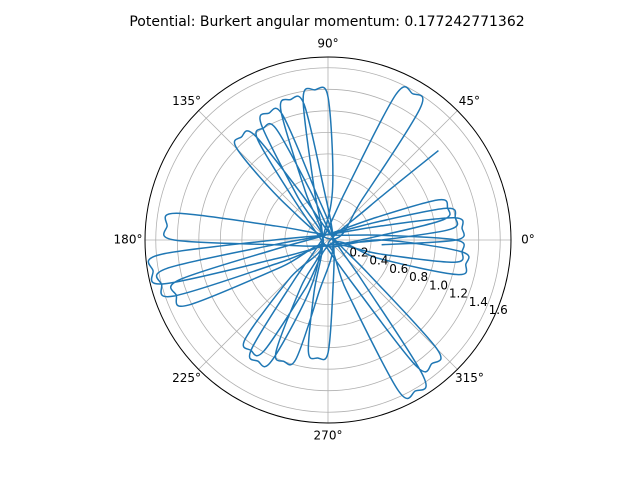 The width and height of the screenshot is (640, 480). Describe the element at coordinates (478, 302) in the screenshot. I see `r-tick-label: 1.4` at that location.